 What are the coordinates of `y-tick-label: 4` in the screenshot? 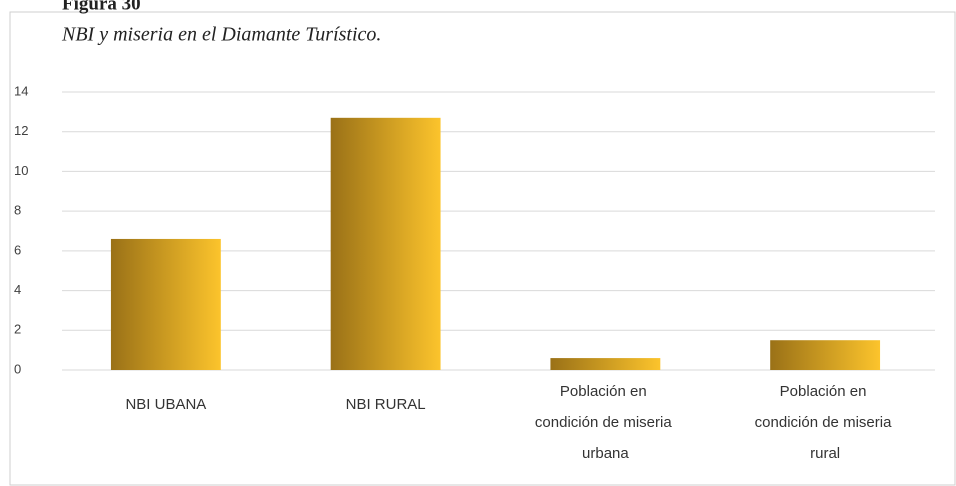 It's located at (17, 289).